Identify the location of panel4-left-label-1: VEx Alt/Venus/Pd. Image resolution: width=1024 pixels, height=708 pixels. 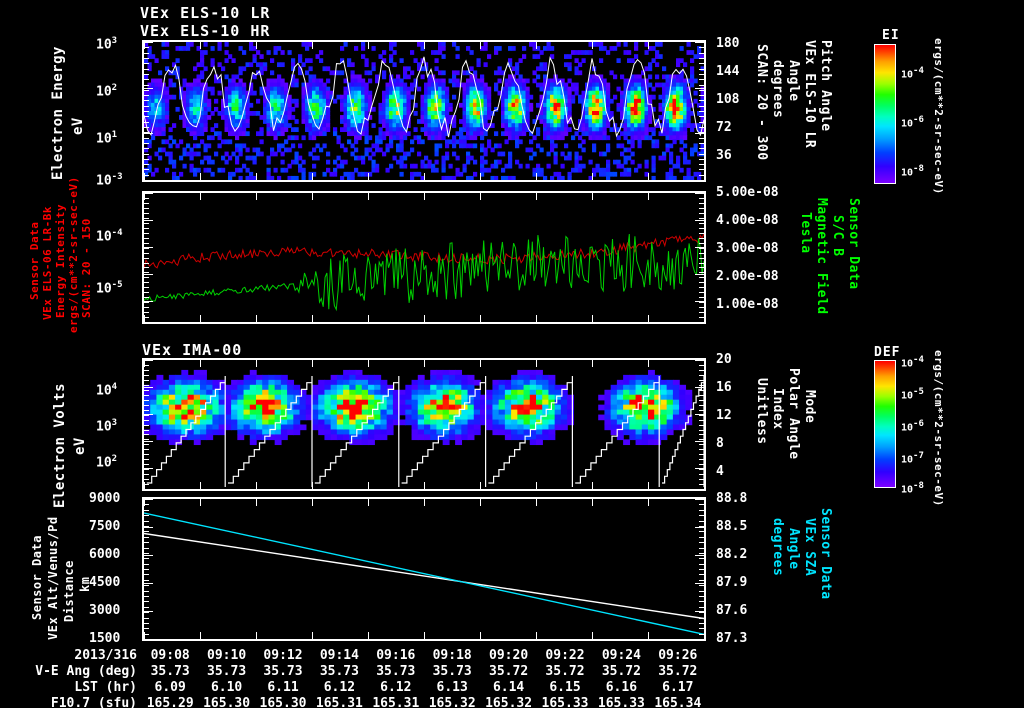
(53, 578).